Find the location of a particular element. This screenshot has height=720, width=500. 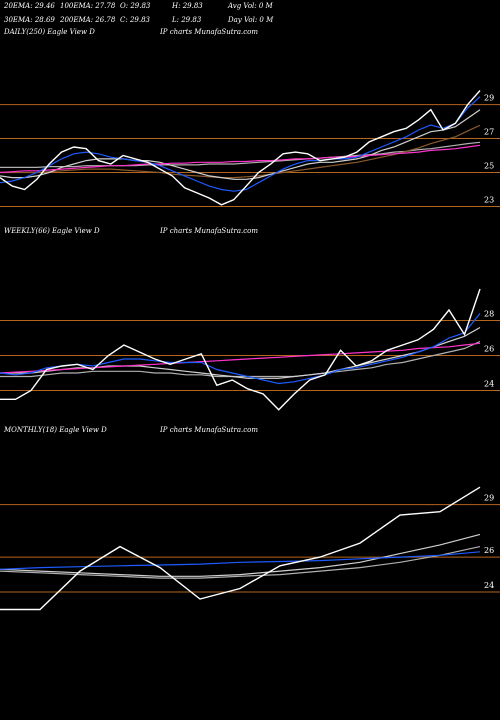

panel-title: DAILY(250) Eagle View D is located at coordinates (49, 32).